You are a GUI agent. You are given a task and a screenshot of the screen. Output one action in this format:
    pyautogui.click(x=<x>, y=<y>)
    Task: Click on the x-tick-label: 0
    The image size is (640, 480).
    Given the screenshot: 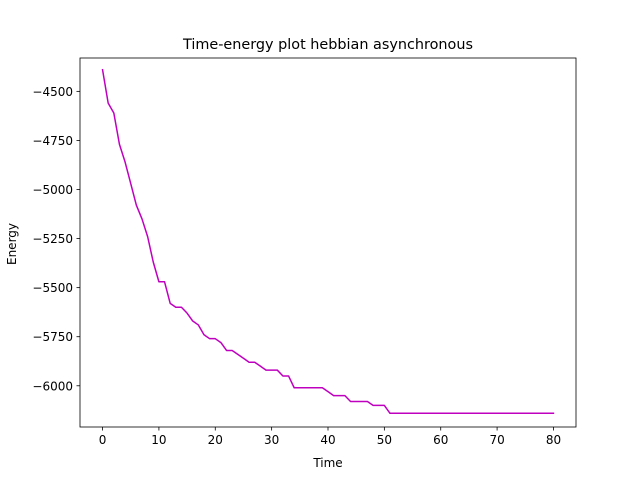 What is the action you would take?
    pyautogui.click(x=103, y=440)
    